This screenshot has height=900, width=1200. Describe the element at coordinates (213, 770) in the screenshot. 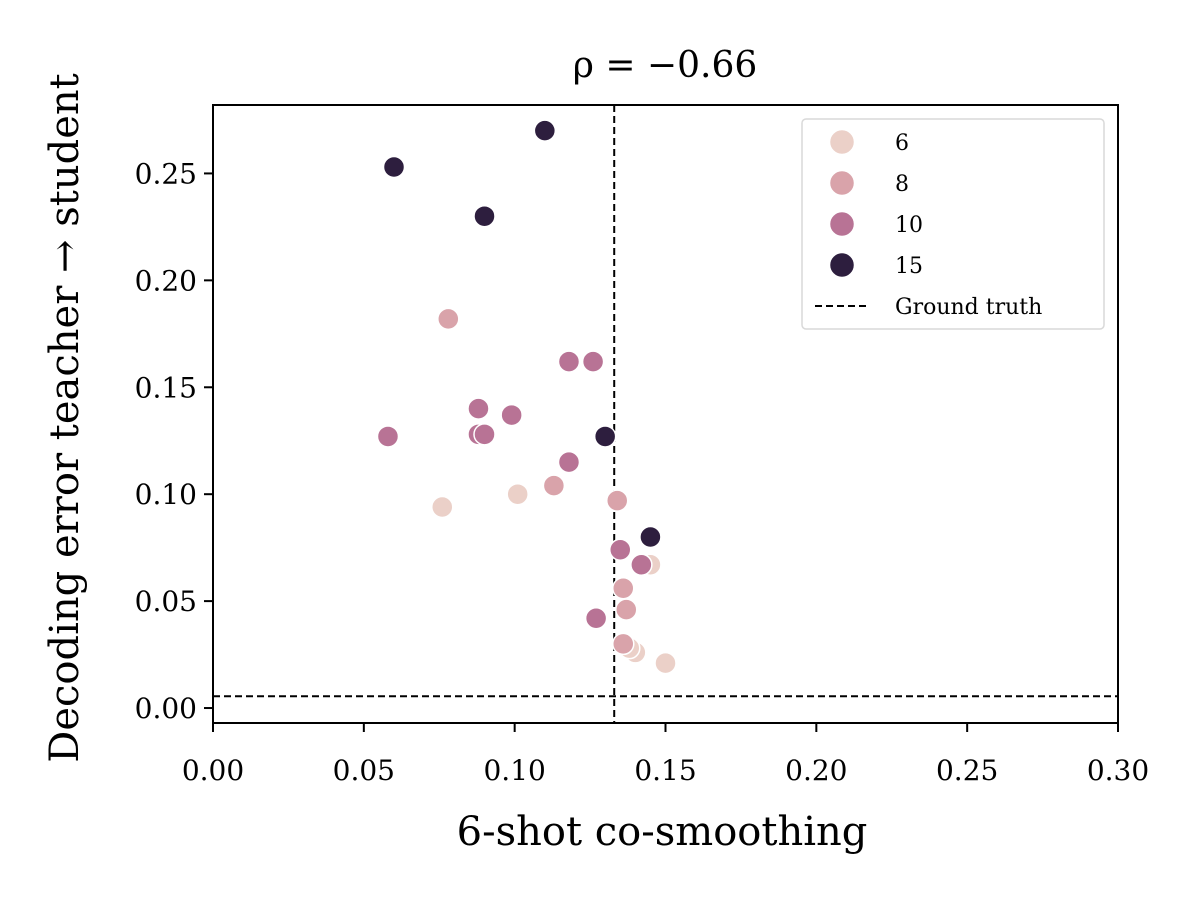

I see `x-tick-label: 0.00` at that location.